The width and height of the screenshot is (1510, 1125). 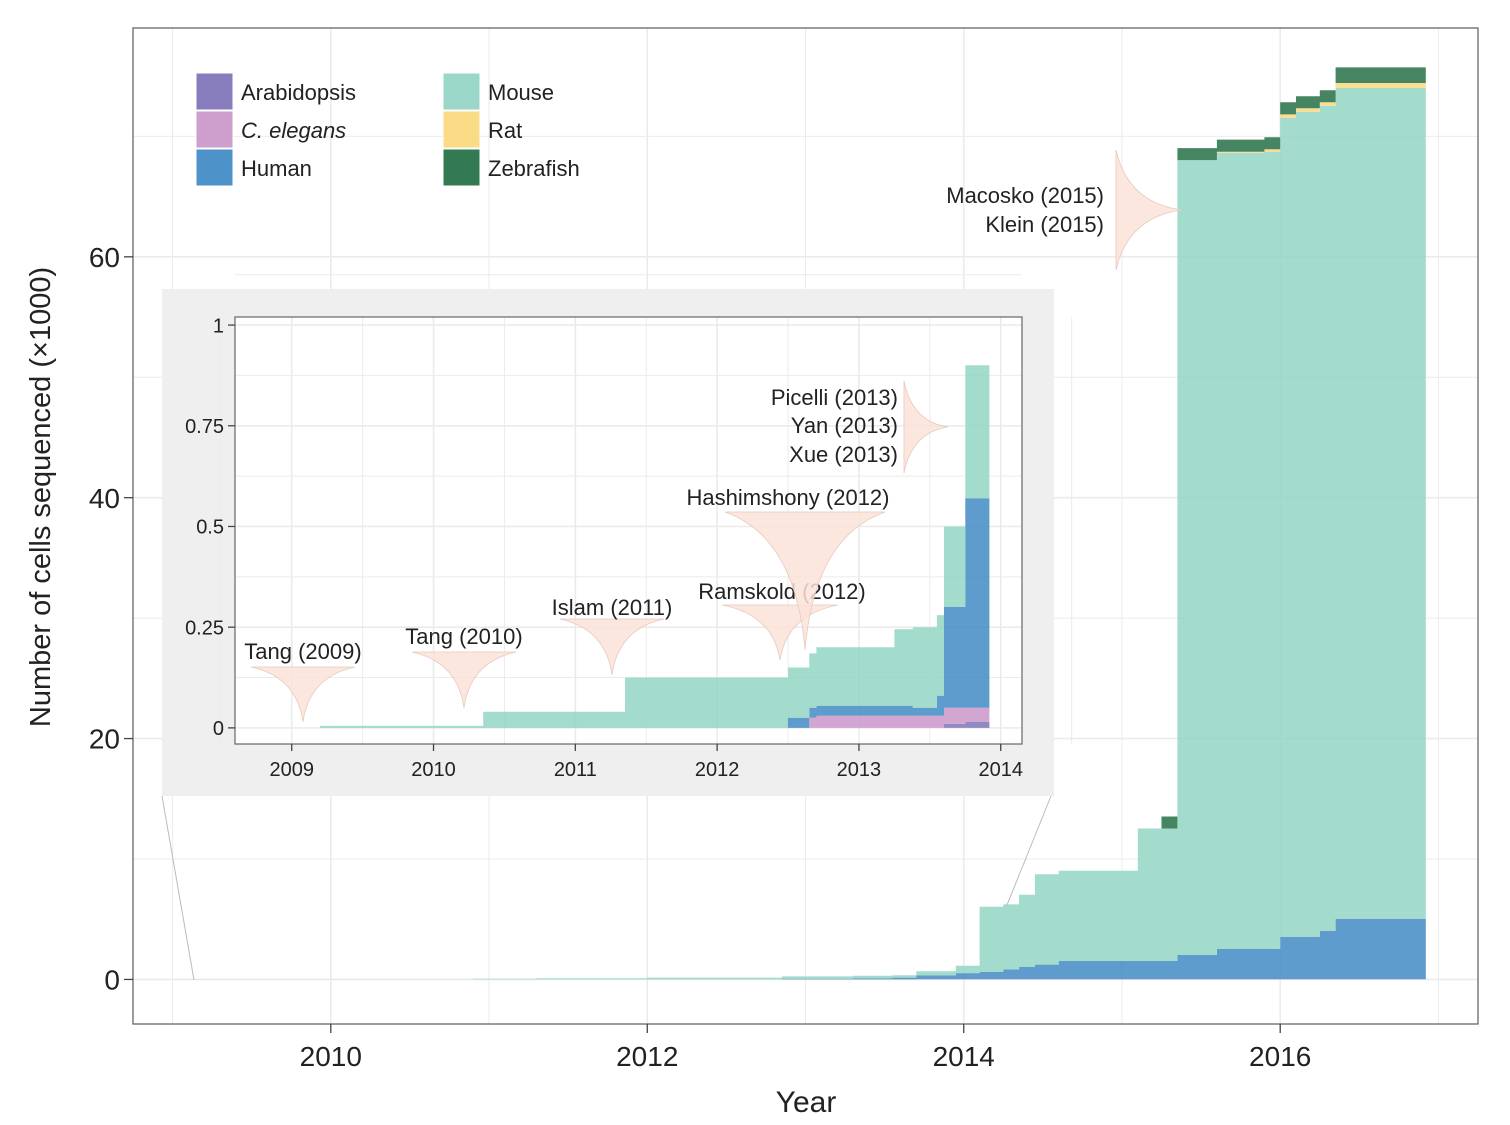 I want to click on x-tick-label: 2009, so click(x=291, y=770).